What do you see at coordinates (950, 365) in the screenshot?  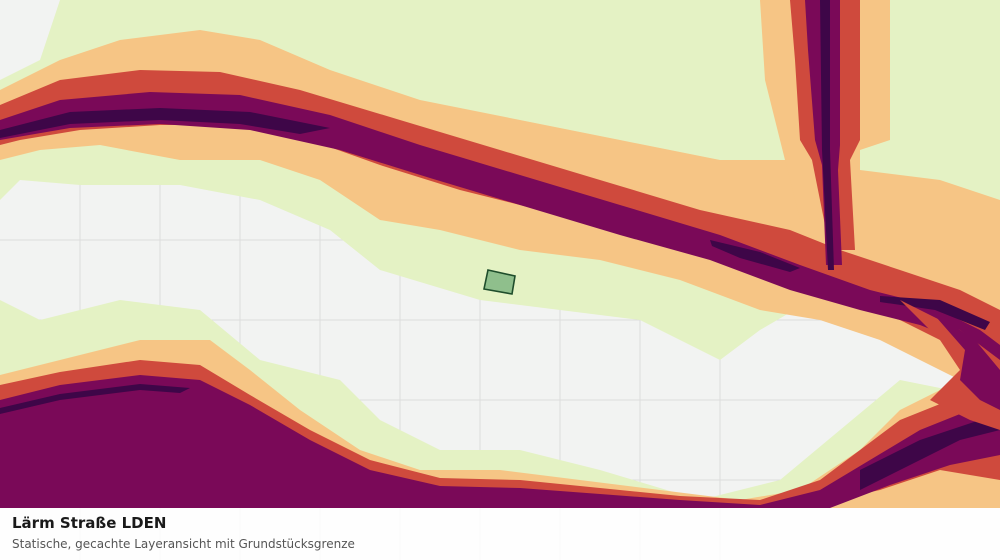 I see `road-corridor-east-curve` at bounding box center [950, 365].